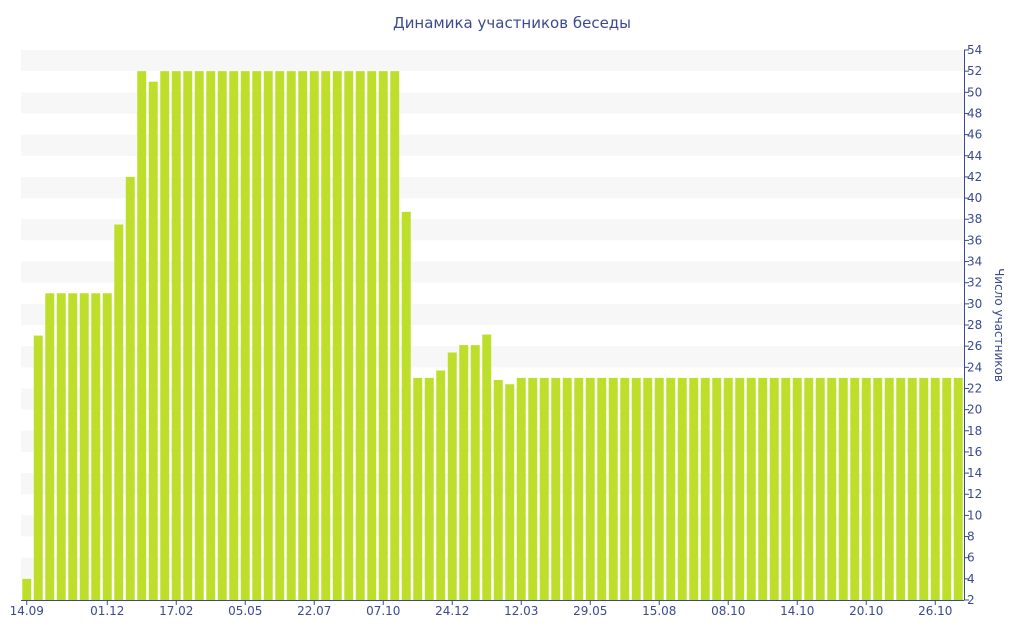 The width and height of the screenshot is (1024, 640). I want to click on y-tick-label: 46, so click(974, 135).